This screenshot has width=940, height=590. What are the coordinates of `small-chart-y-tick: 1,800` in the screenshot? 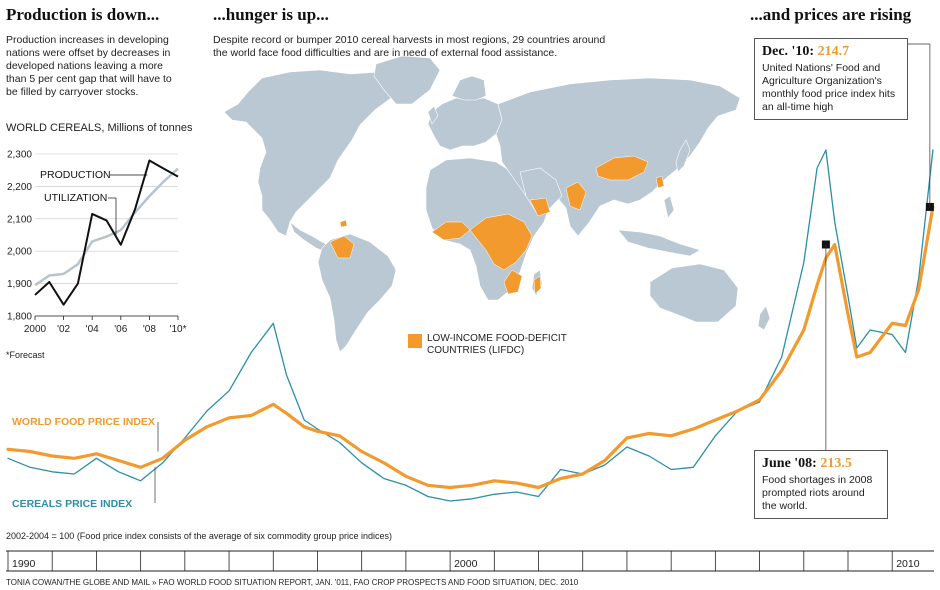 It's located at (19, 317).